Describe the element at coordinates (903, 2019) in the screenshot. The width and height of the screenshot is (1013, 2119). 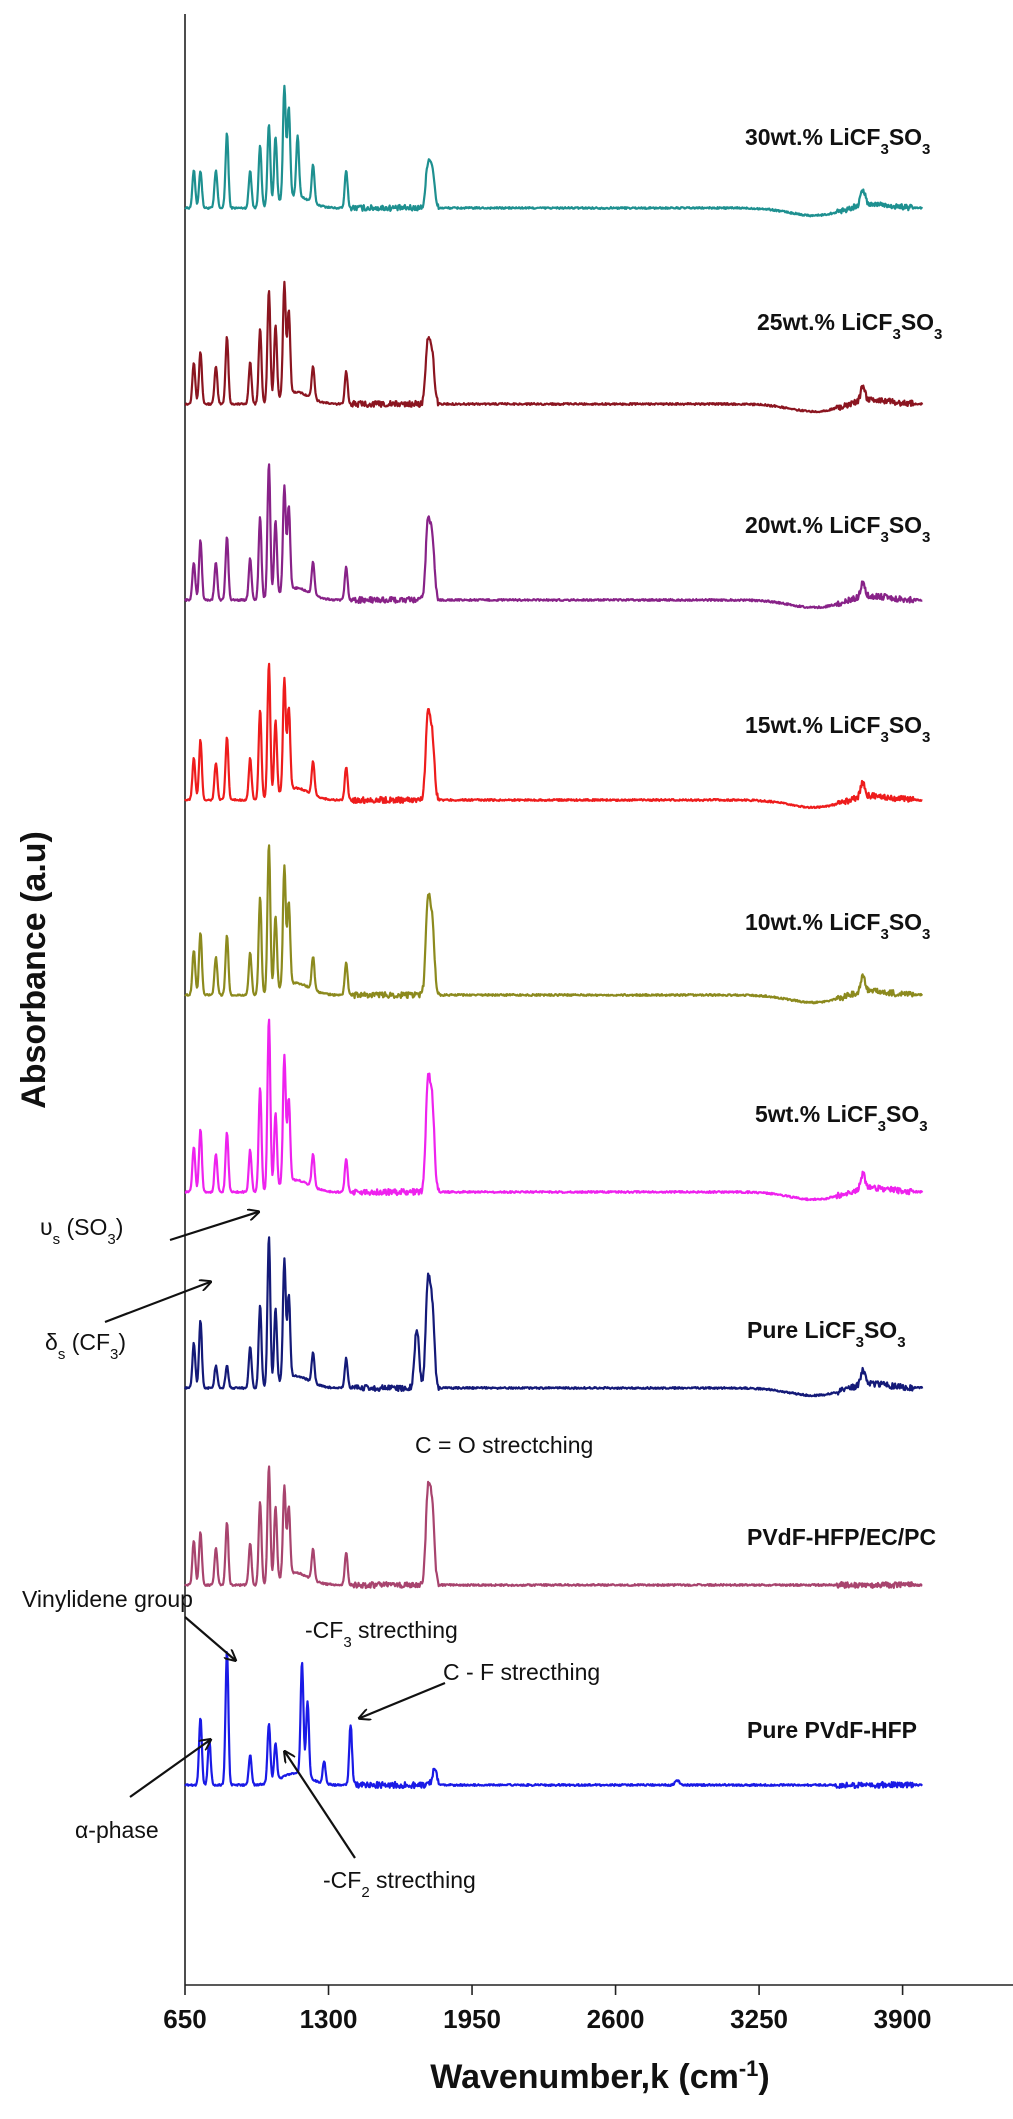
I see `x-tick-label: 3900` at that location.